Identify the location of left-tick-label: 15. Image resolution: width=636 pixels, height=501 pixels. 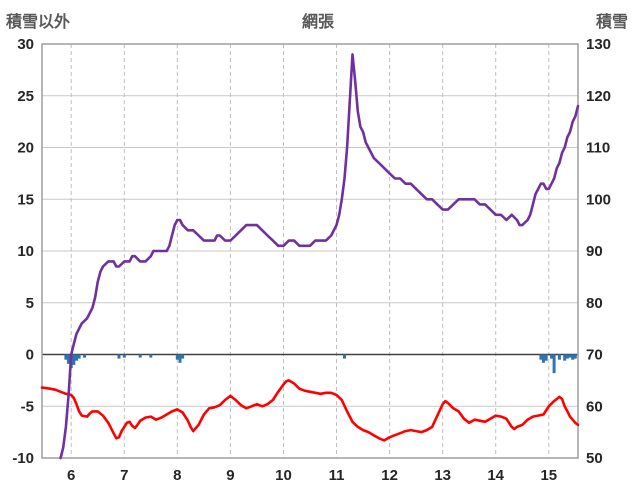
(25, 199).